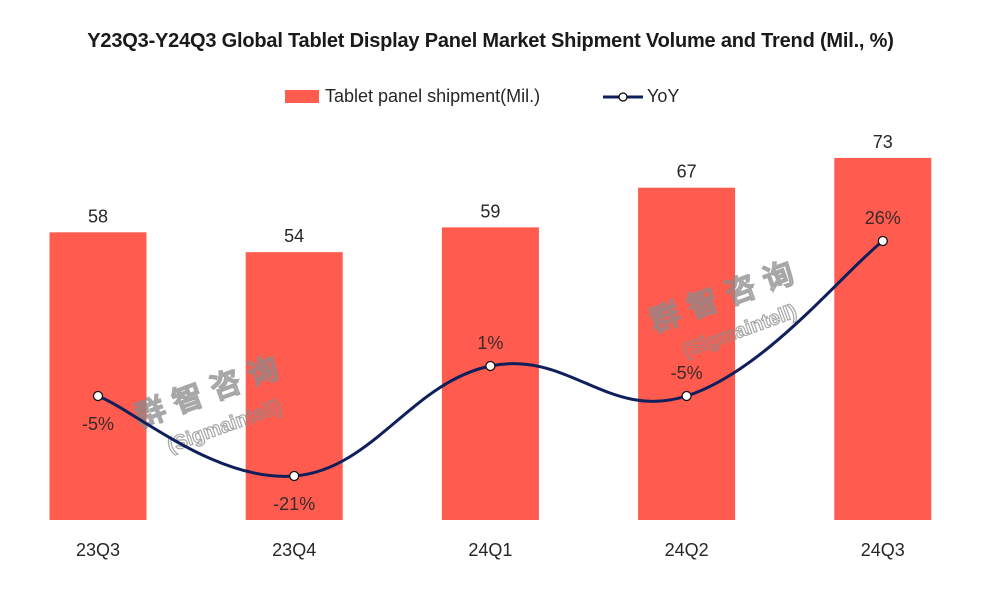  What do you see at coordinates (294, 236) in the screenshot?
I see `bar-value-label: 54` at bounding box center [294, 236].